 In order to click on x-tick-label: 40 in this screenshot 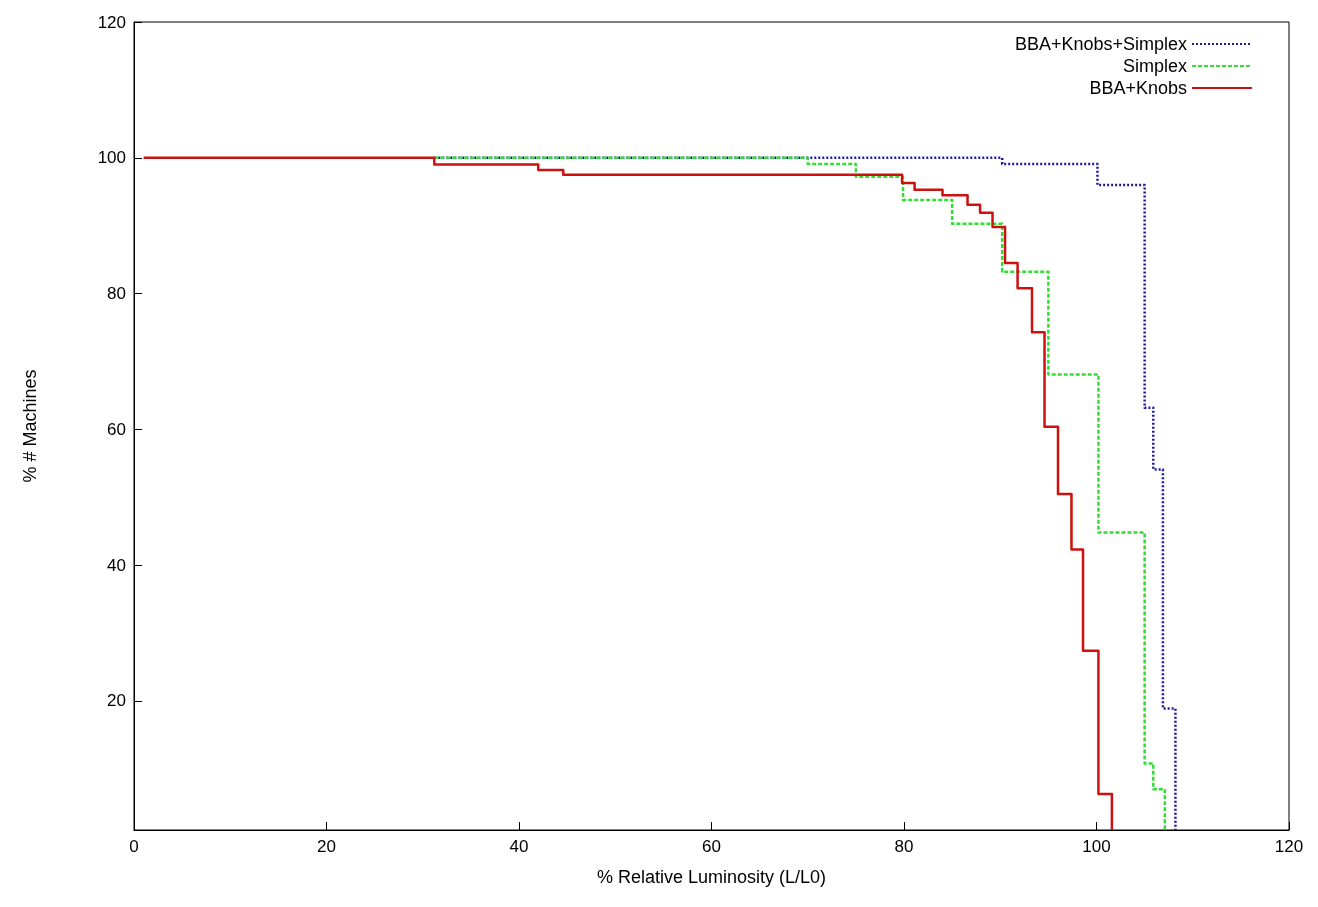, I will do `click(519, 846)`.